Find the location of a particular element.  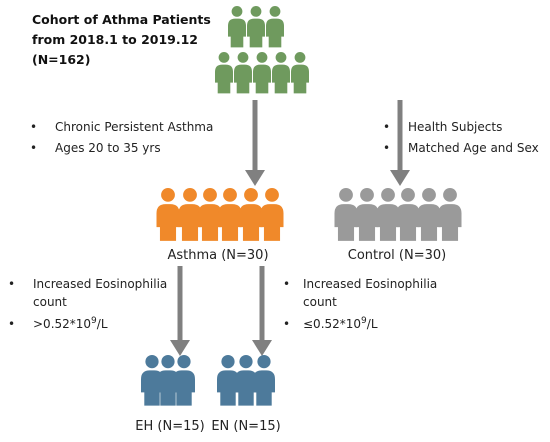

group-label: Control (N=30) is located at coordinates (397, 255).